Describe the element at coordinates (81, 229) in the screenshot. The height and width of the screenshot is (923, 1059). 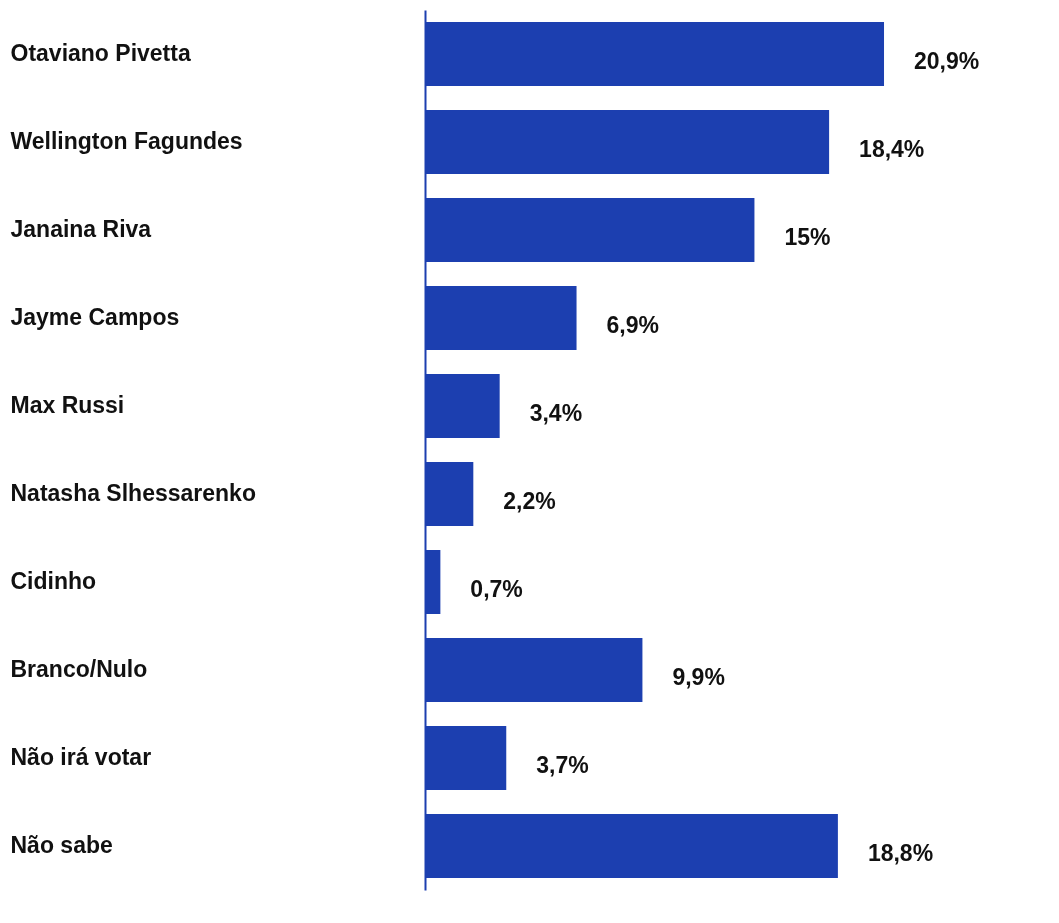
I see `y-tick-label: Janaina Riva` at that location.